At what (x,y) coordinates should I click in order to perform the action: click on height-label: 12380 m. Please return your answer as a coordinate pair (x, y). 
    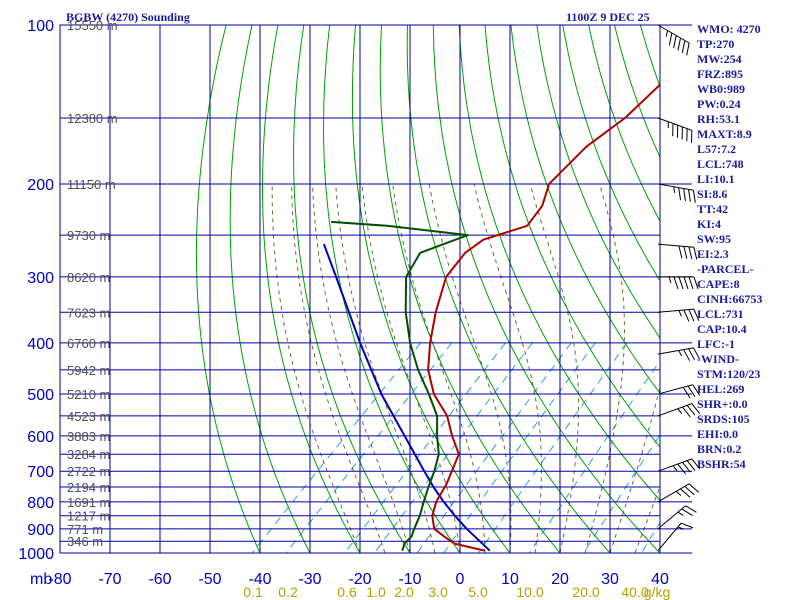
    Looking at the image, I should click on (92, 118).